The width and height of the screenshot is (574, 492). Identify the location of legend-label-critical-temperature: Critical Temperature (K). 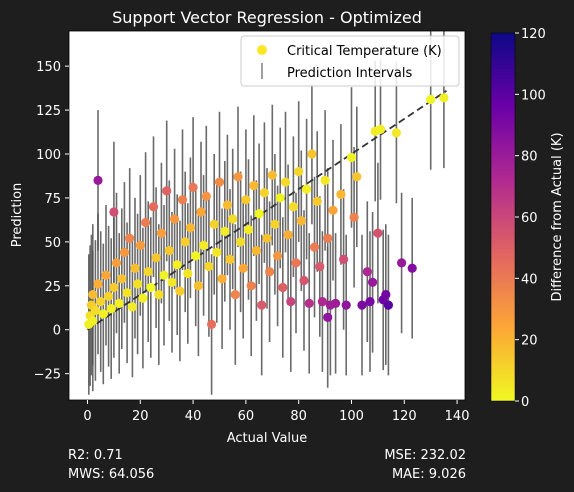
(364, 51).